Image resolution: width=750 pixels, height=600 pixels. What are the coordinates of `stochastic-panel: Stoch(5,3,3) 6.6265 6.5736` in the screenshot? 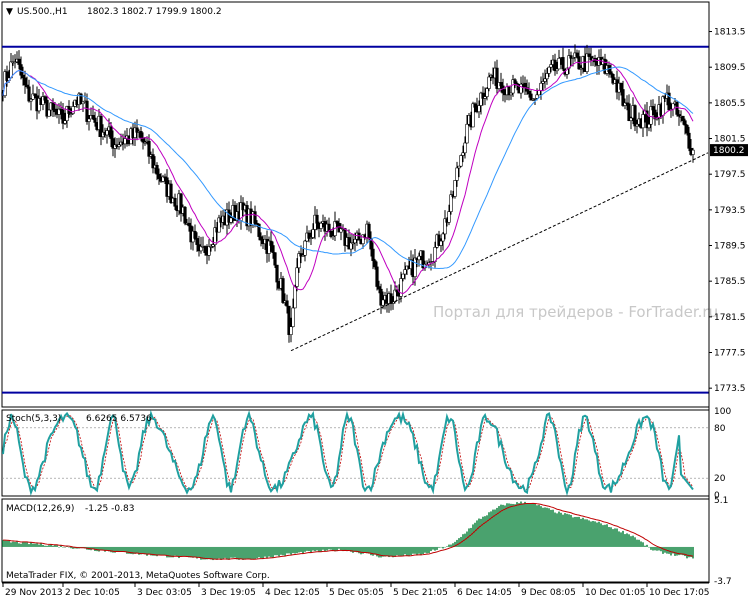 It's located at (355, 453).